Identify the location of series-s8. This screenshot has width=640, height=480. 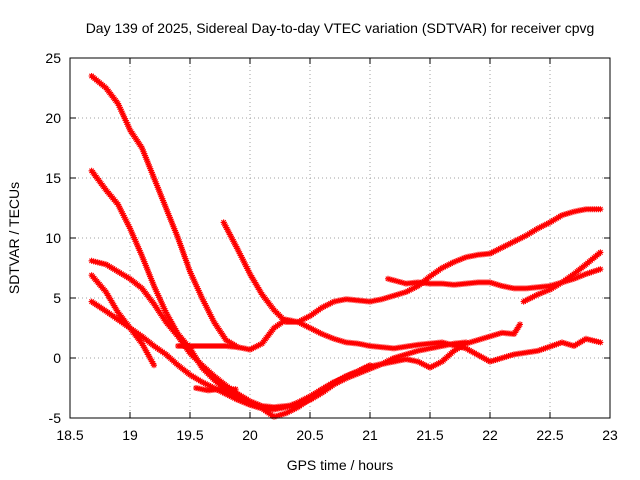
(216, 389).